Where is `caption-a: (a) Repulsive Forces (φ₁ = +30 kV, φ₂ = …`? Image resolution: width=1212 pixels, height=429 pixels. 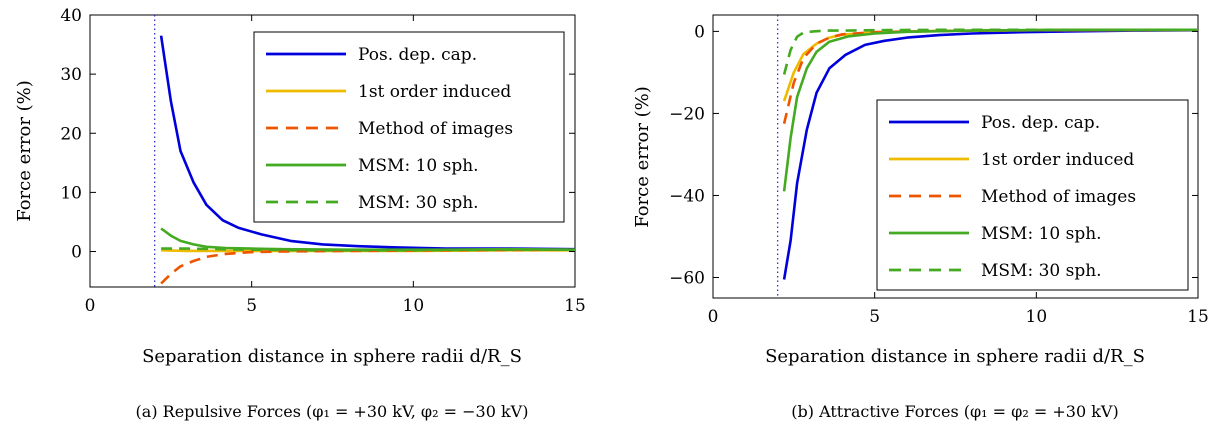 caption-a: (a) Repulsive Forces (φ₁ = +30 kV, φ₂ = … is located at coordinates (332, 411).